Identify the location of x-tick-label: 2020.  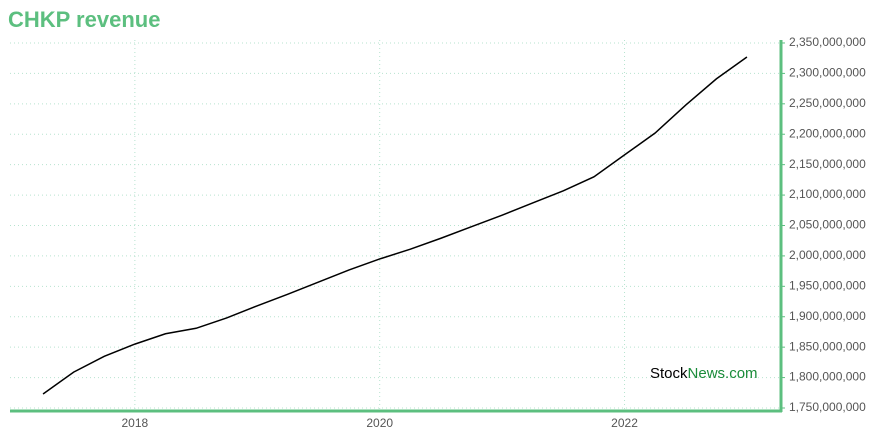
(379, 423).